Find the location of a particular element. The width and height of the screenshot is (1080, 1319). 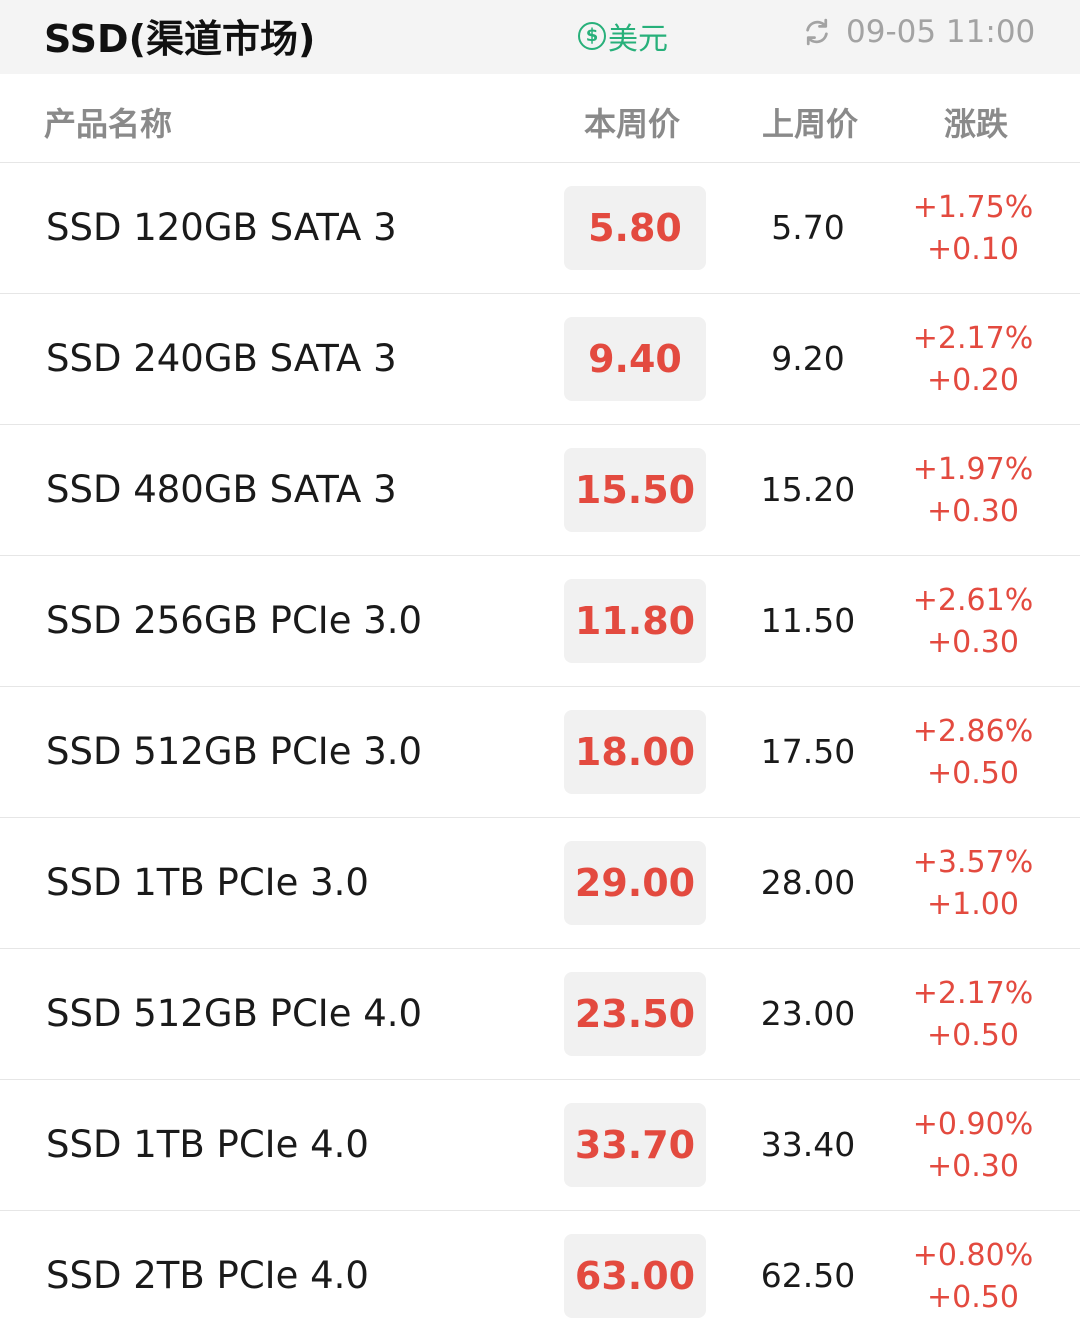

price-change: +2.17% +0.50 is located at coordinates (973, 1015).